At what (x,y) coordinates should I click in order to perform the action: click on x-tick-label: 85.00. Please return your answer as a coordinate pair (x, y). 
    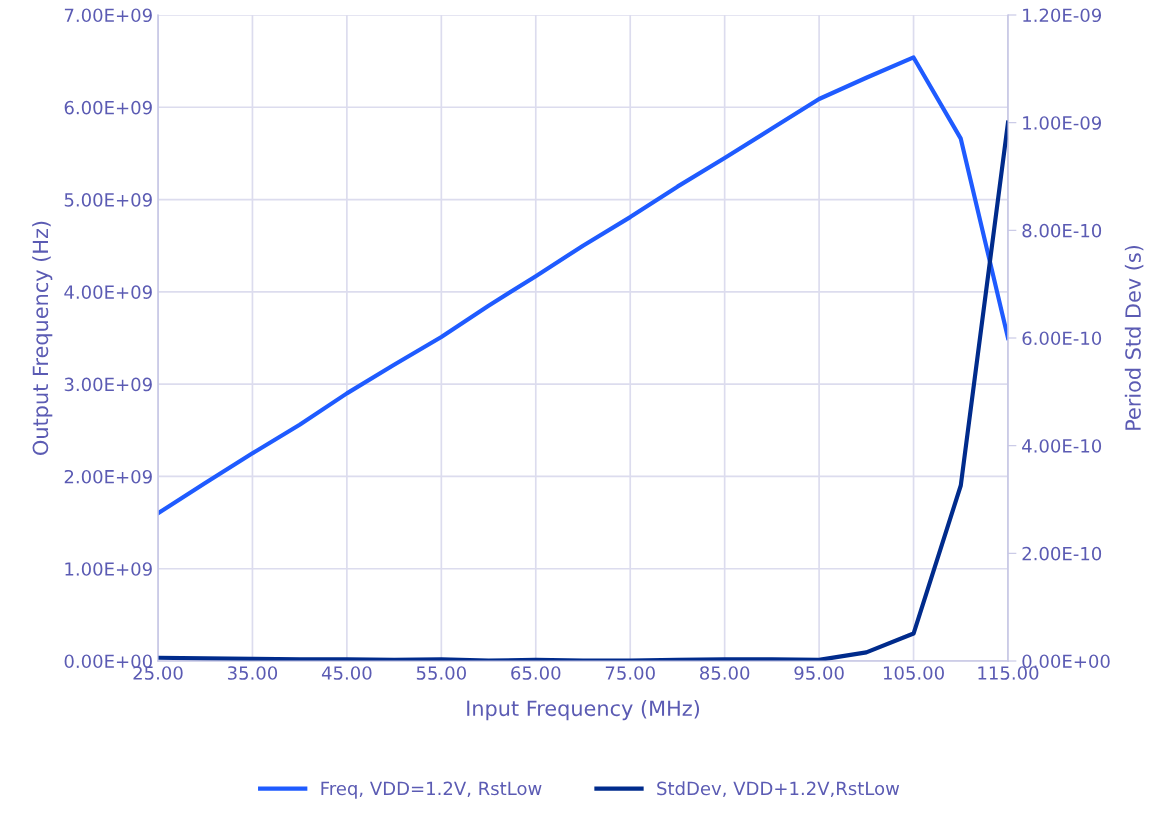
    Looking at the image, I should click on (725, 673).